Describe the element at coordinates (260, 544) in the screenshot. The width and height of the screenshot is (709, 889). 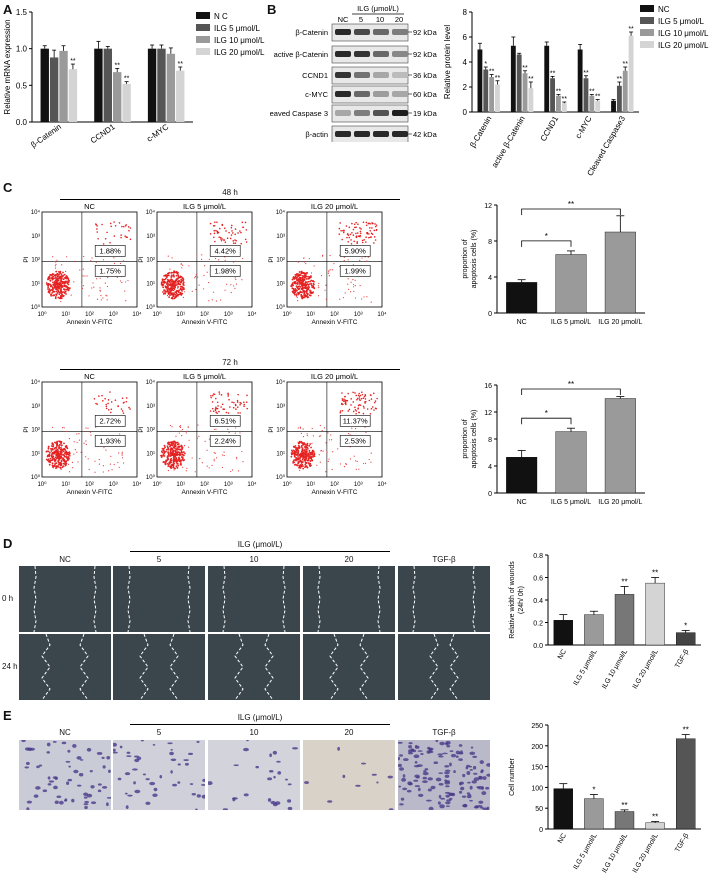
I see `wound-header: ILG (μmol/L)` at that location.